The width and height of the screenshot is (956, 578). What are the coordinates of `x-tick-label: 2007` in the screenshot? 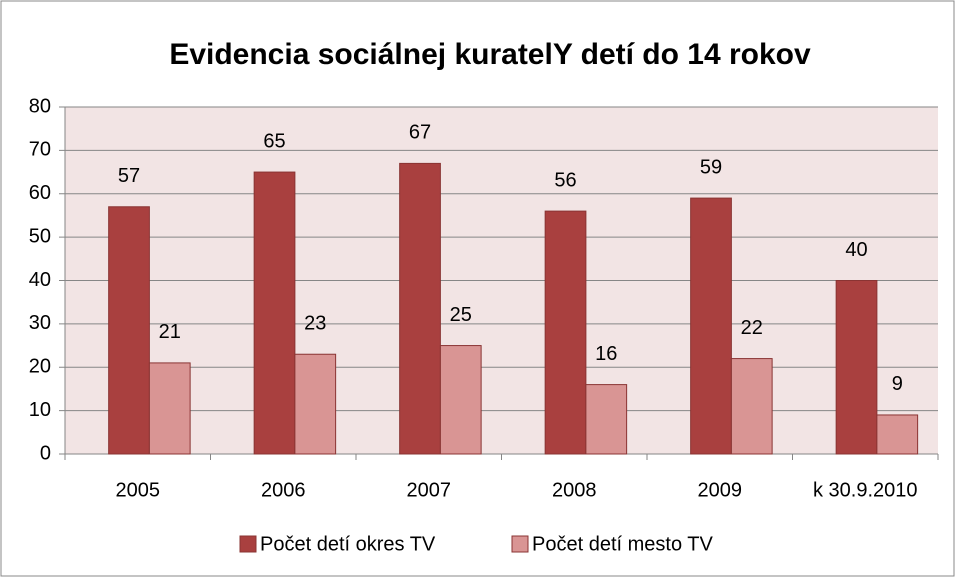 It's located at (429, 490).